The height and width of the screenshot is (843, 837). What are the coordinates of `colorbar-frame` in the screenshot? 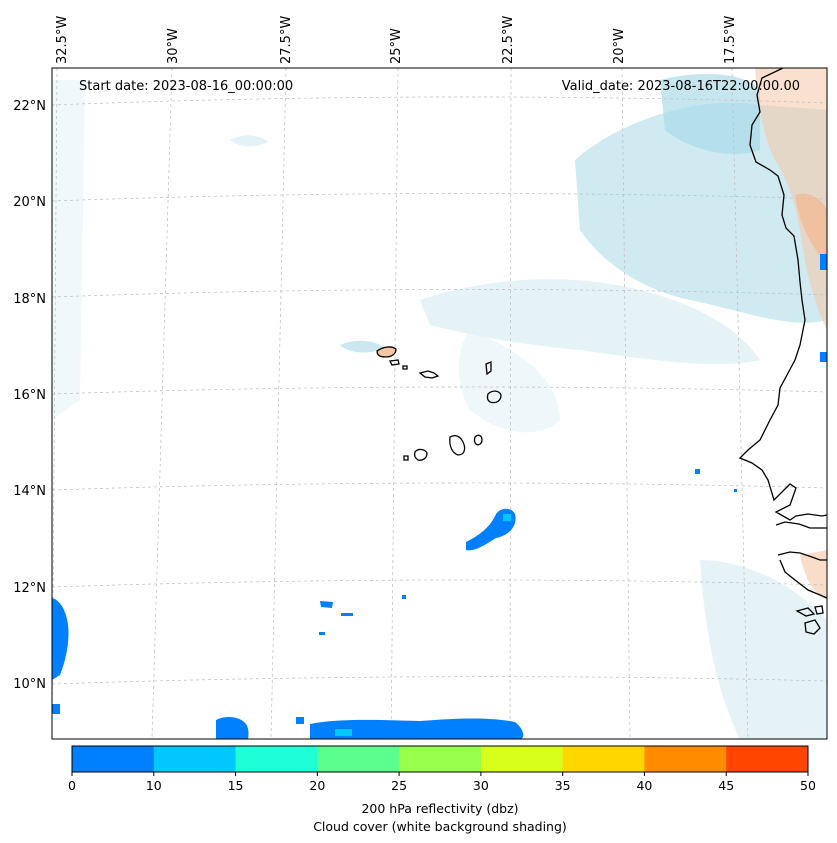 It's located at (440, 759).